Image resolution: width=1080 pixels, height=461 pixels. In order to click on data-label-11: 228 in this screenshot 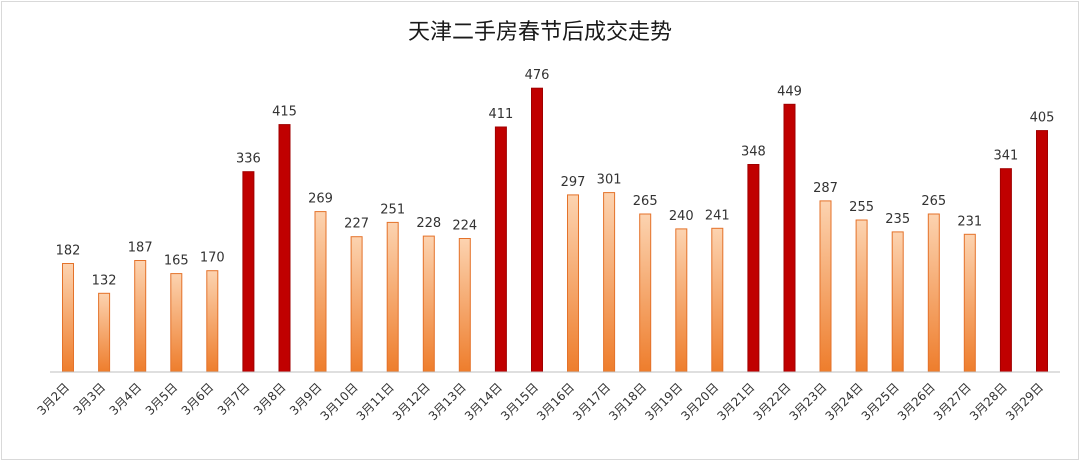, I will do `click(428, 223)`.